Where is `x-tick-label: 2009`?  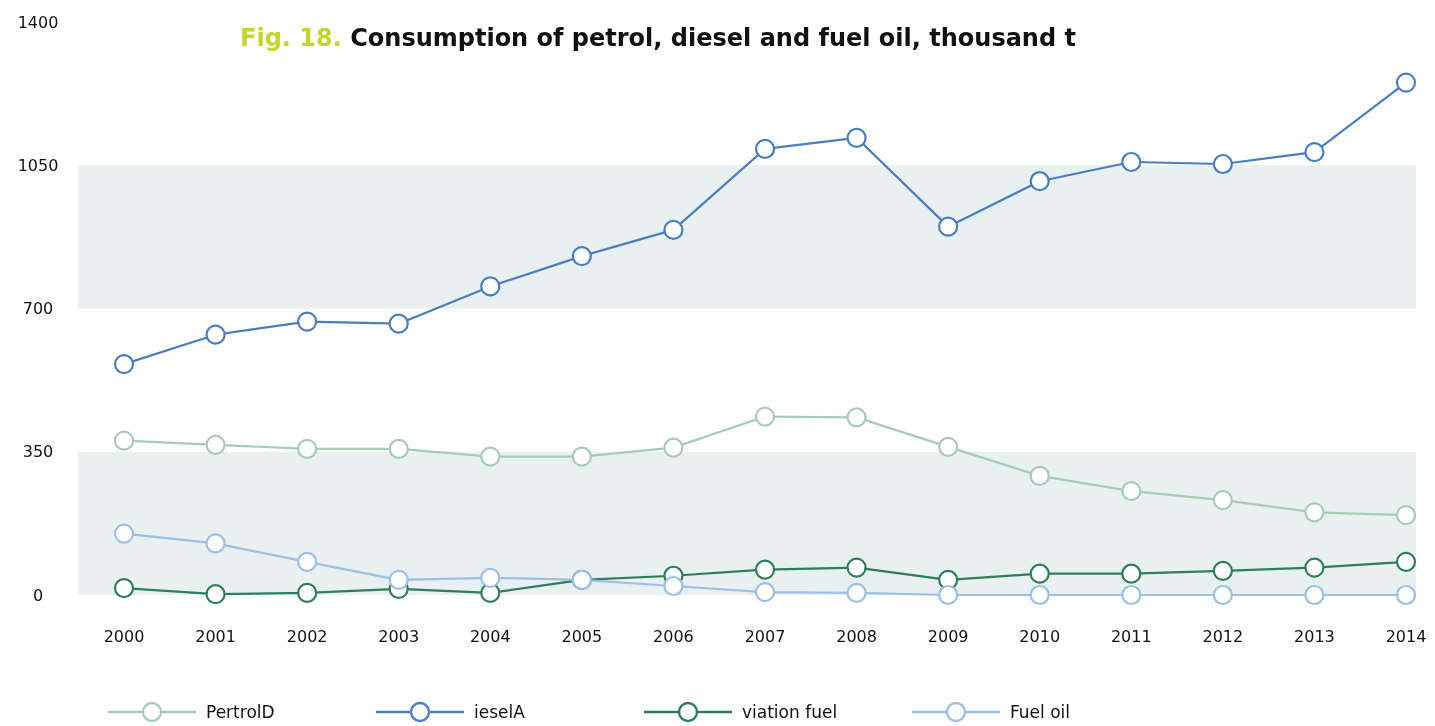
x-tick-label: 2009 is located at coordinates (948, 636).